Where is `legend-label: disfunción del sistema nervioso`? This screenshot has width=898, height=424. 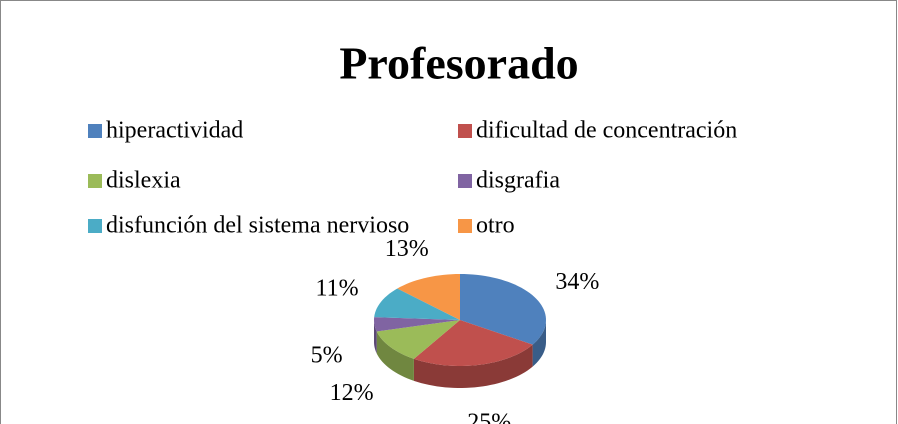 legend-label: disfunción del sistema nervioso is located at coordinates (257, 226).